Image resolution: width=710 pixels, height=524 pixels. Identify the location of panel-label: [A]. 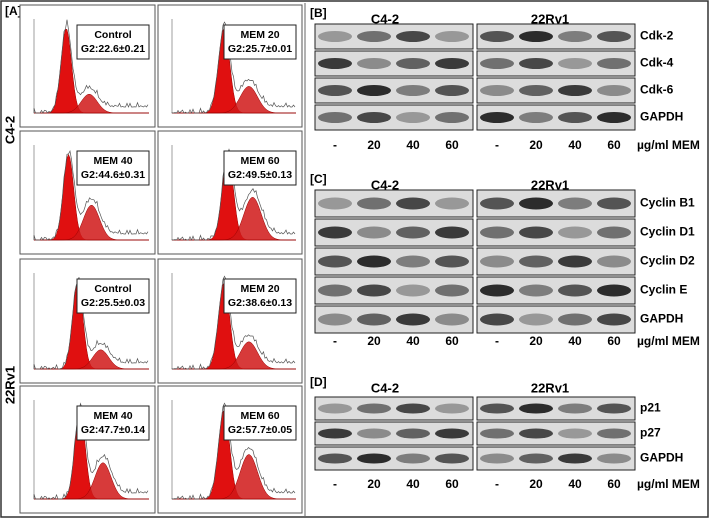
(13, 11).